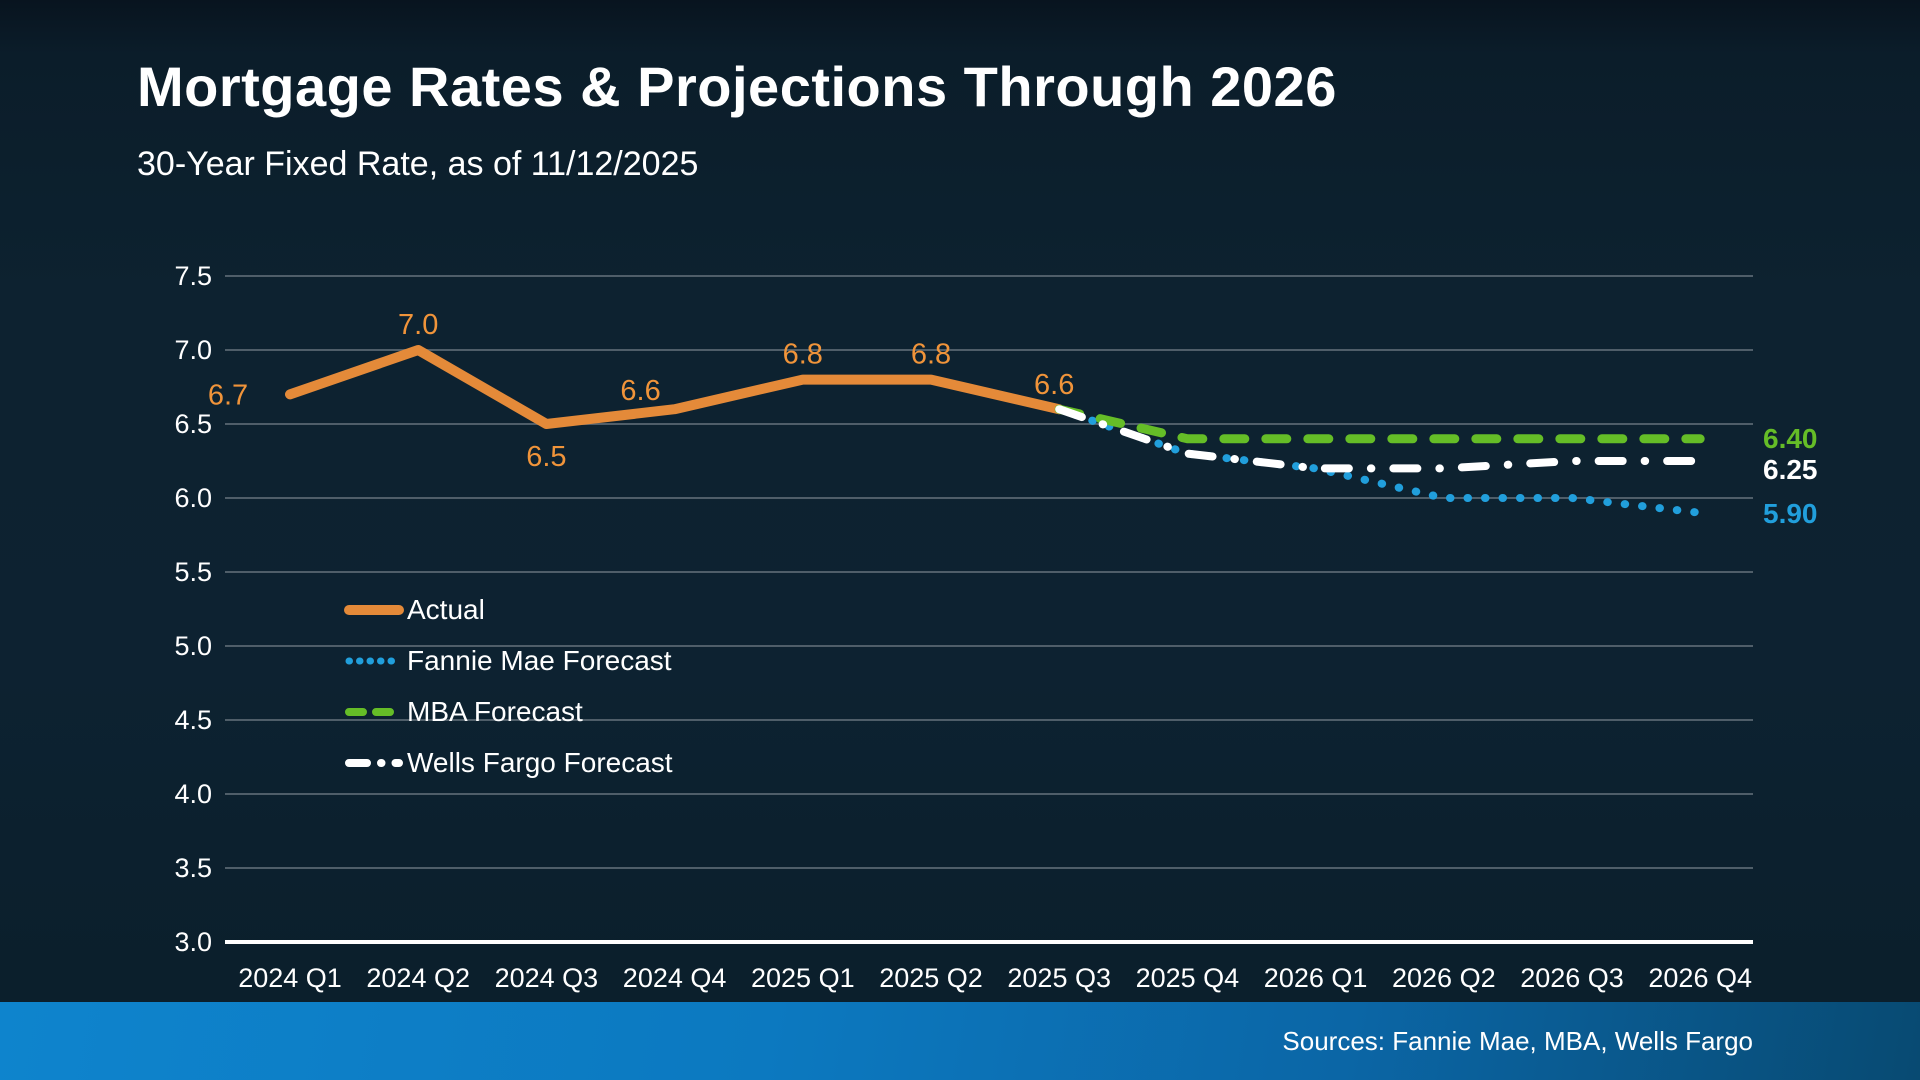  I want to click on legend-item: Fannie Mae Forecast, so click(508, 660).